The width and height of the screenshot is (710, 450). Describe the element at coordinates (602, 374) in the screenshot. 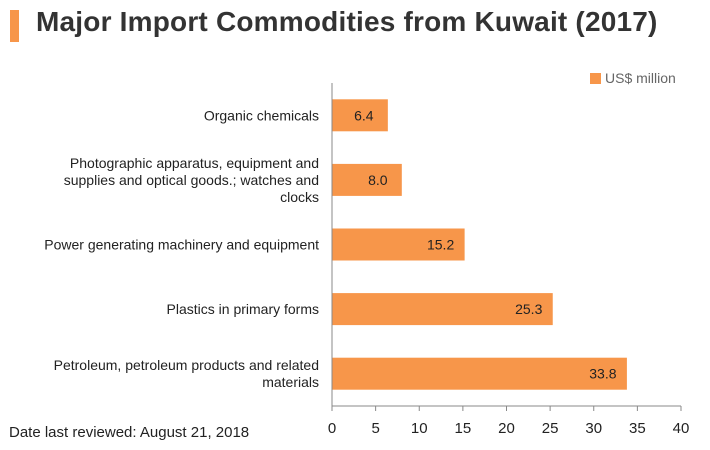

I see `bar-value-label: 33.8` at that location.